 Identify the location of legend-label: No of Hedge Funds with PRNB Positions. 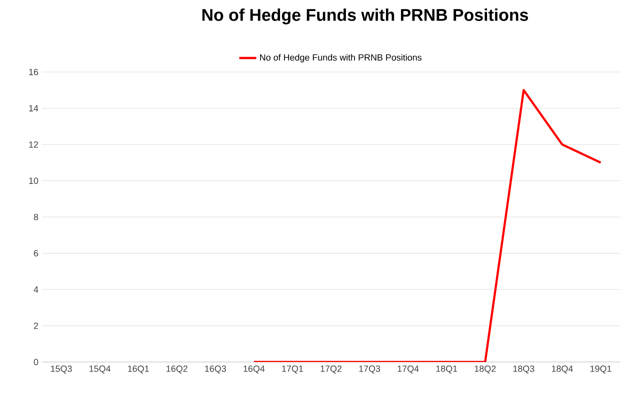
(341, 58).